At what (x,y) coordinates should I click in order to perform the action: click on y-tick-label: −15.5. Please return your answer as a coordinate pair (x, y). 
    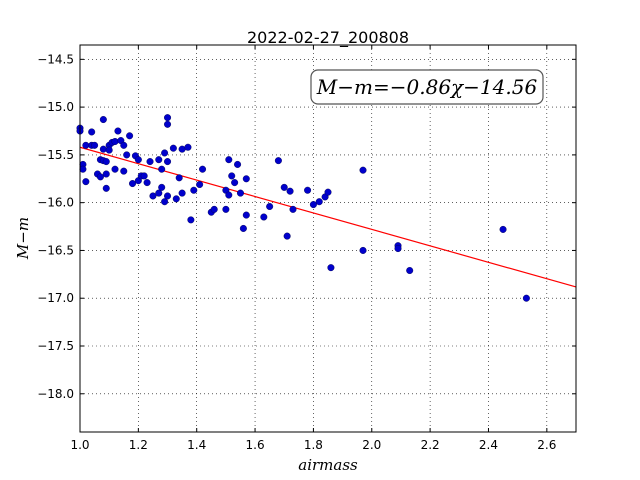
    Looking at the image, I should click on (55, 155).